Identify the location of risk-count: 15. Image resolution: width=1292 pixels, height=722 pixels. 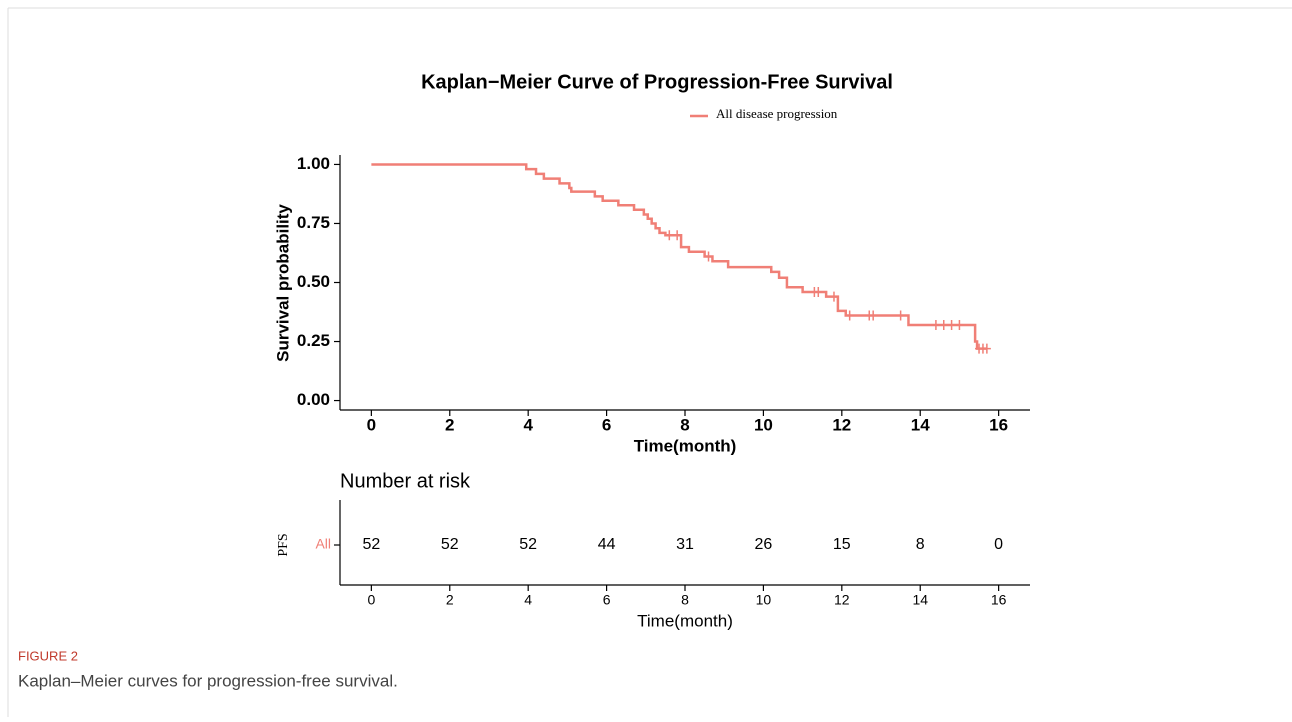
(842, 544).